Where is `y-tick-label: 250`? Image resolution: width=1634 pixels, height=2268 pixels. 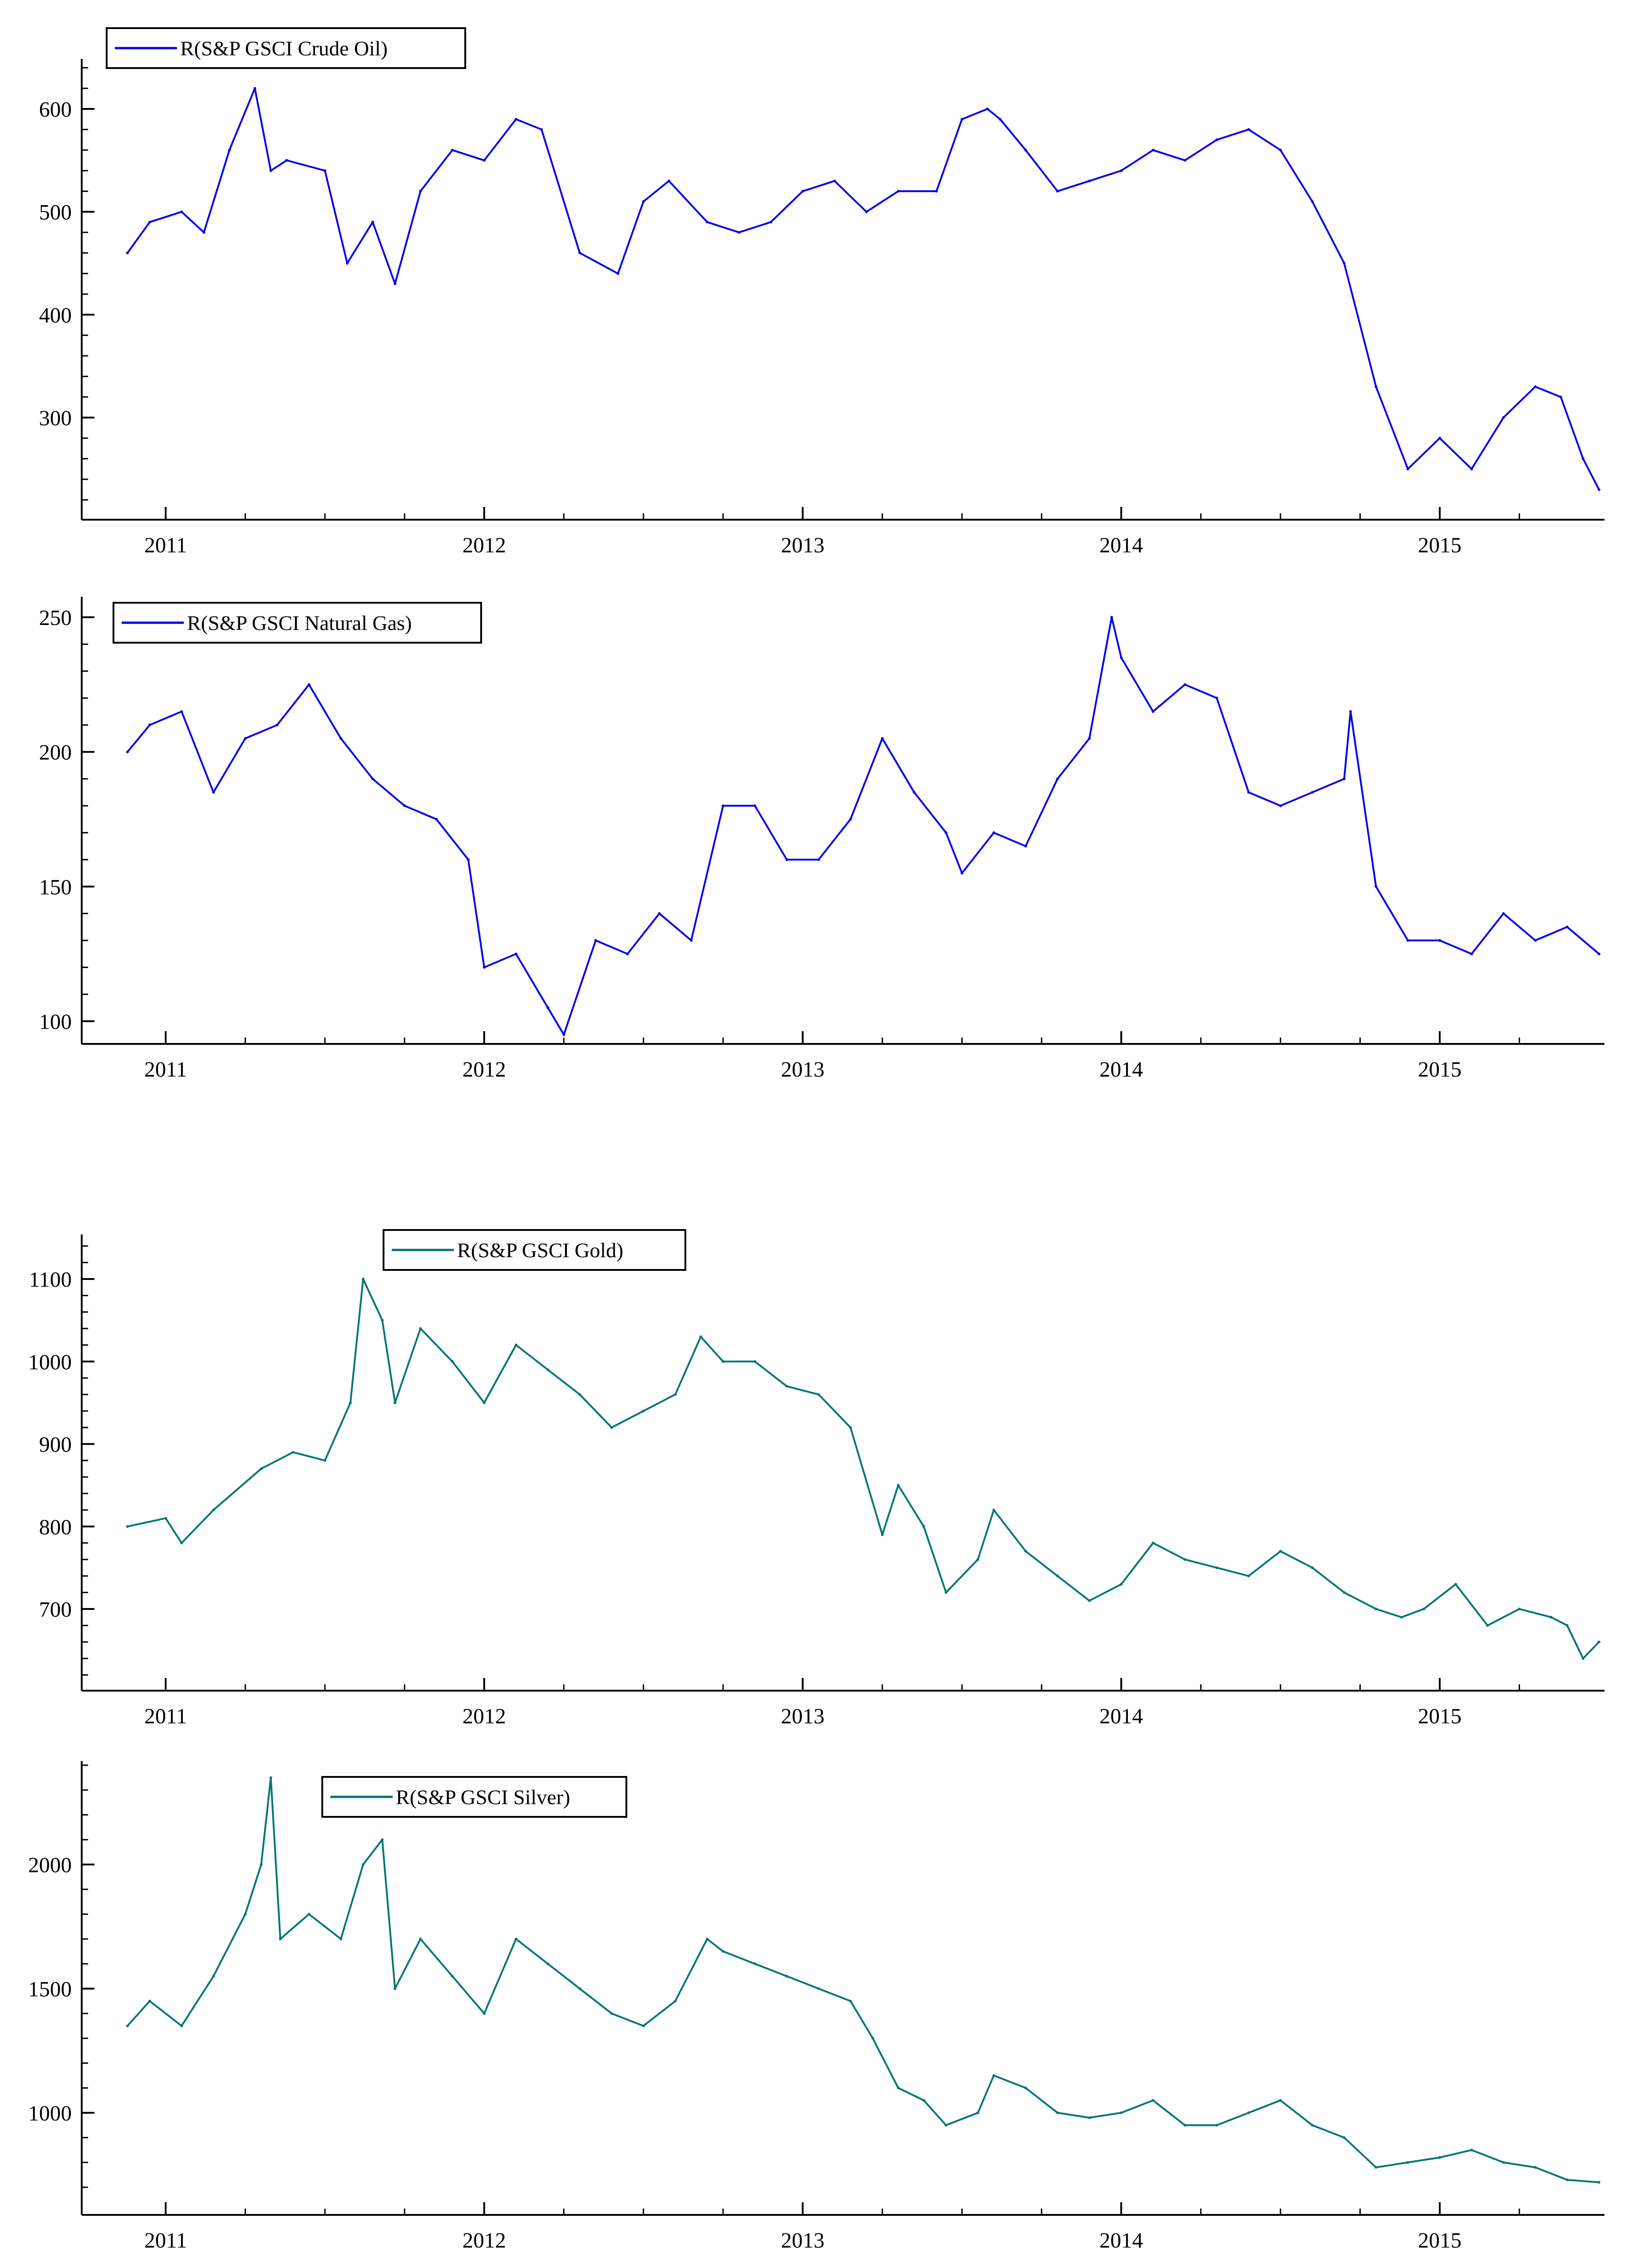 y-tick-label: 250 is located at coordinates (55, 618).